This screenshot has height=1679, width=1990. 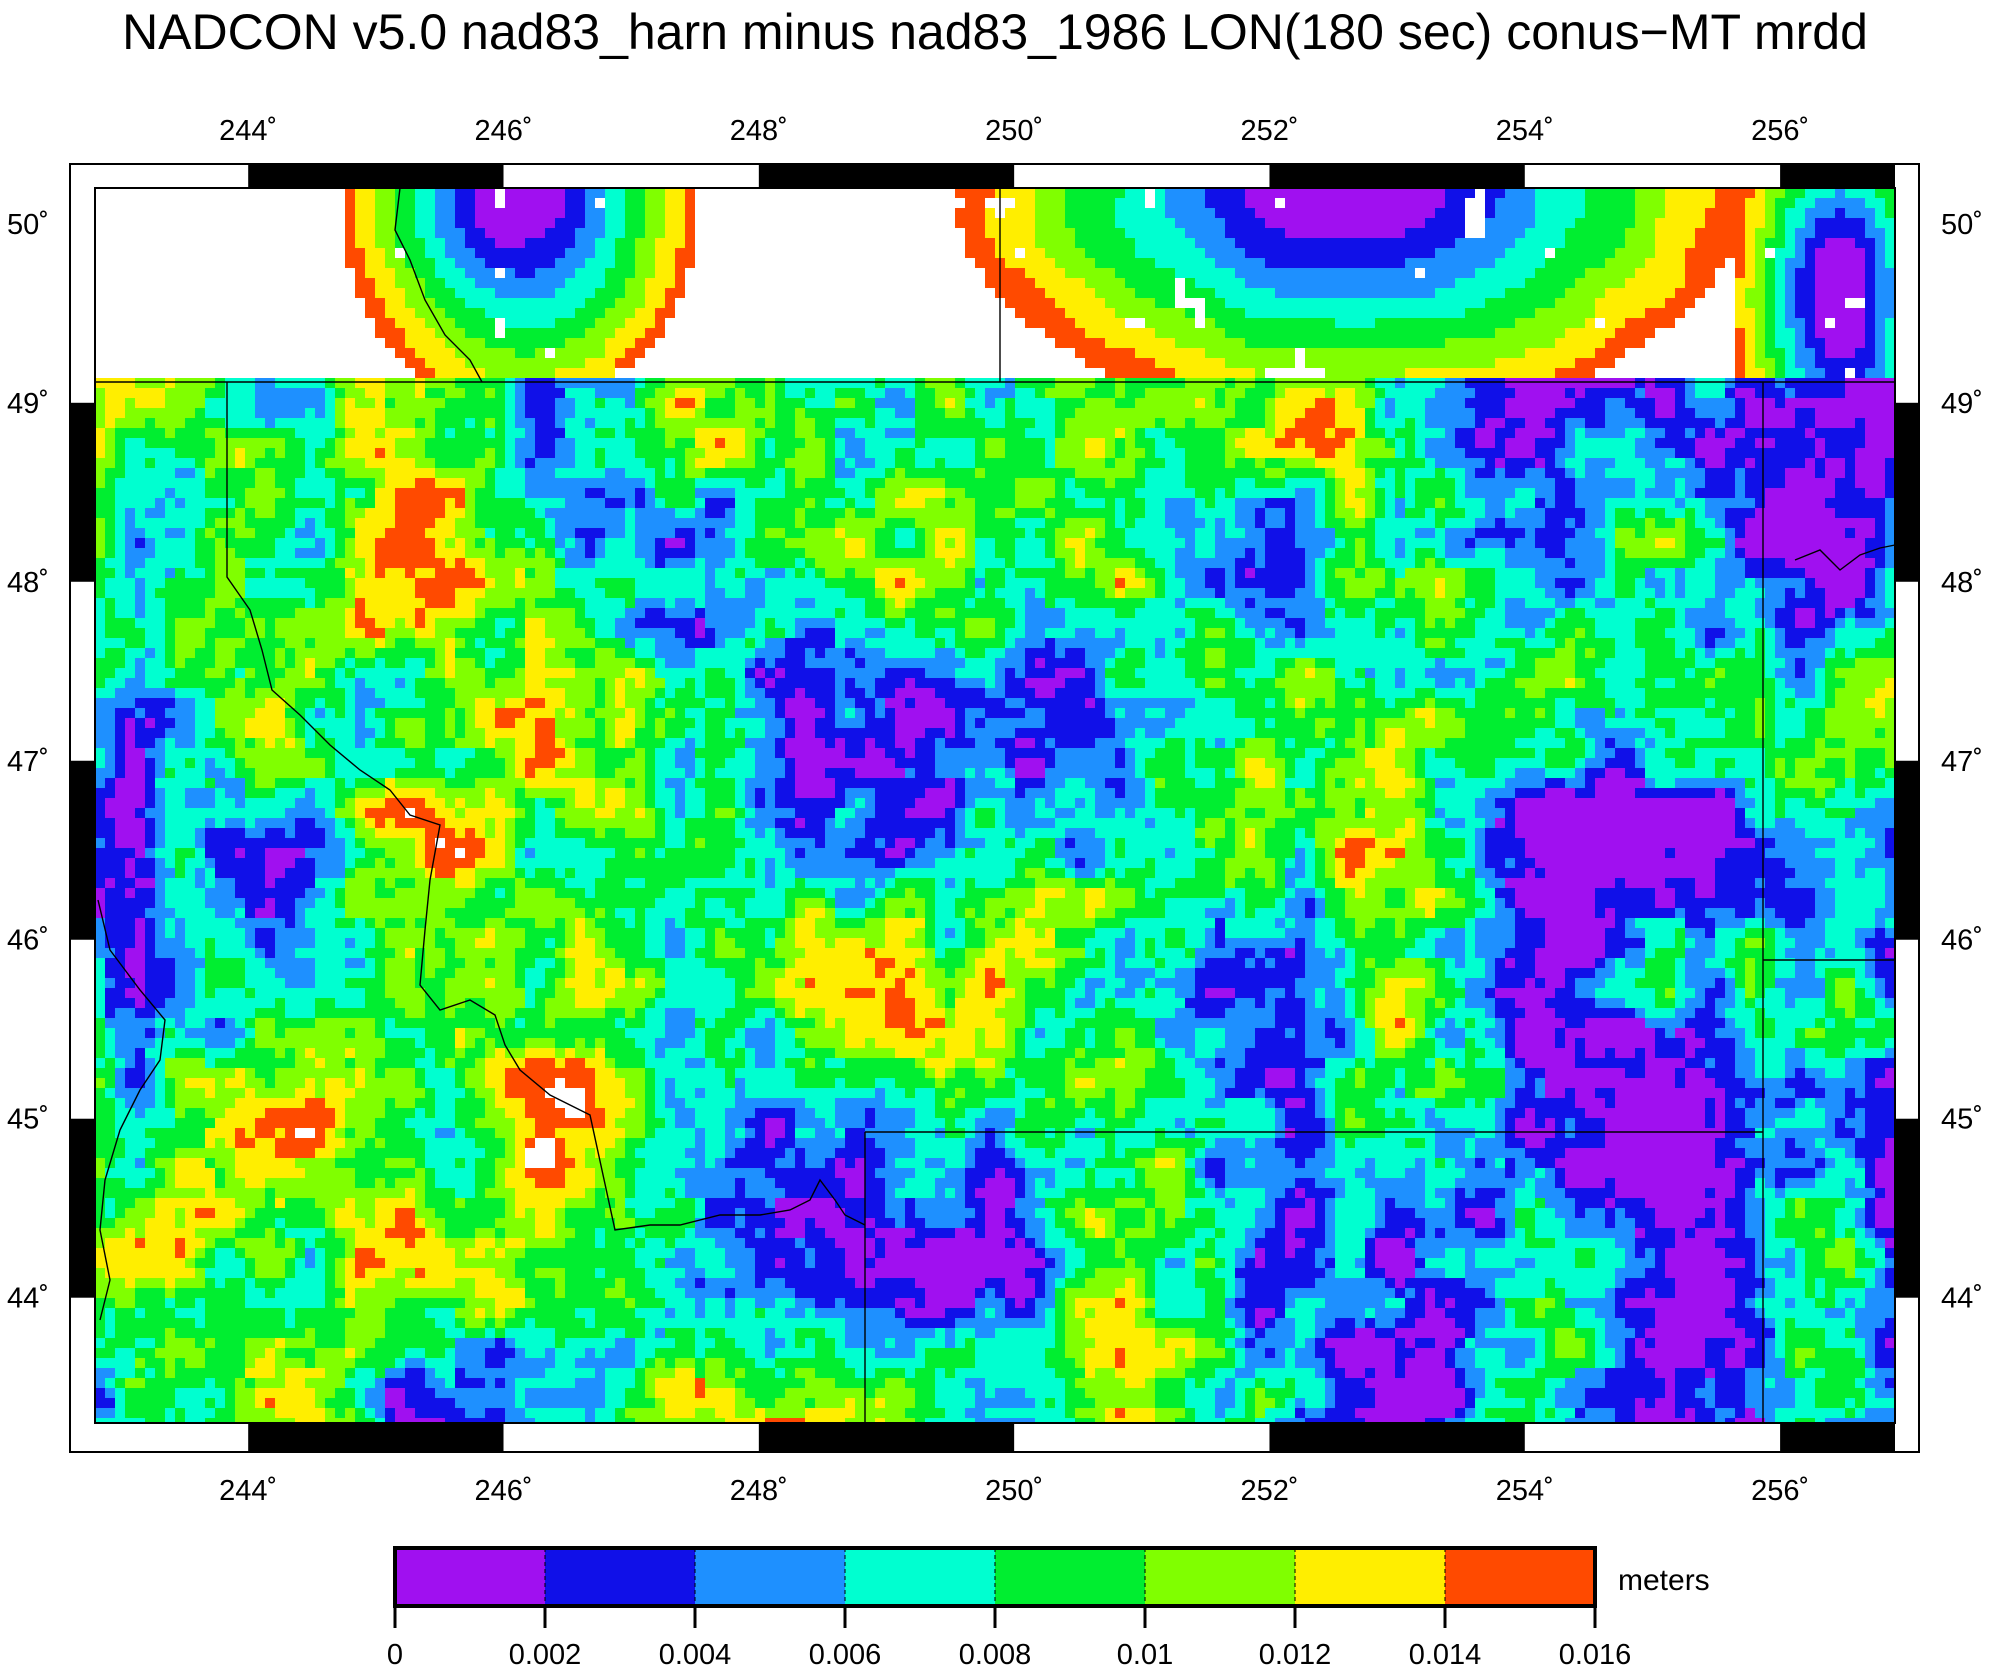 I want to click on lon-tick-label-bottom: 256˚, so click(x=1780, y=1491).